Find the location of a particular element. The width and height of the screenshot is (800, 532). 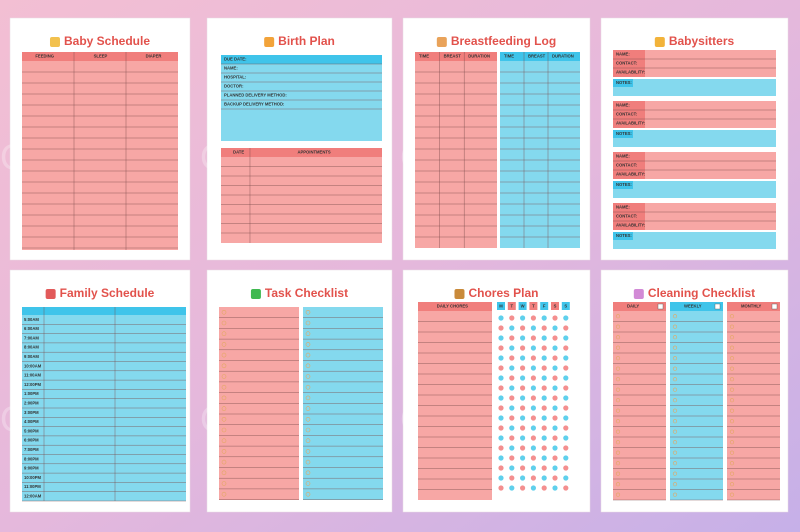

label: 3:00PM is located at coordinates (31, 412).